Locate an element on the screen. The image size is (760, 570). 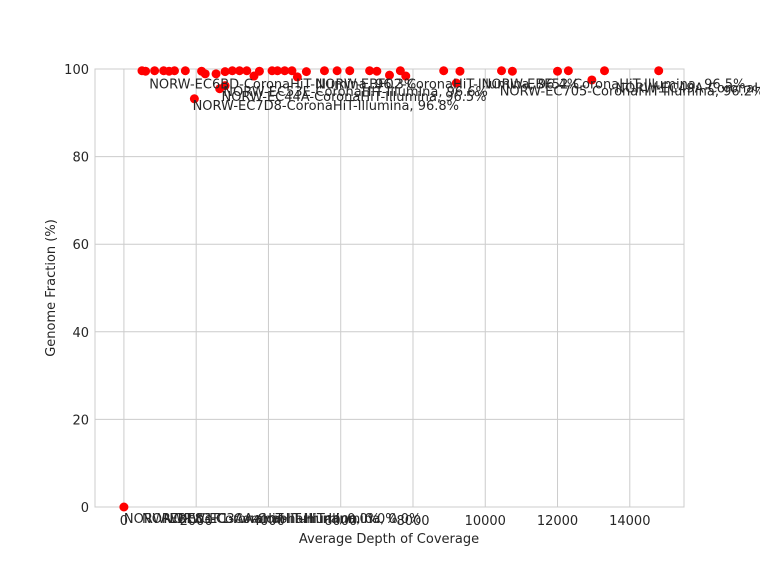
point-annotation: NORW-EC6BD-CoronaHiT-Illumina, 96.3% is located at coordinates (282, 84).